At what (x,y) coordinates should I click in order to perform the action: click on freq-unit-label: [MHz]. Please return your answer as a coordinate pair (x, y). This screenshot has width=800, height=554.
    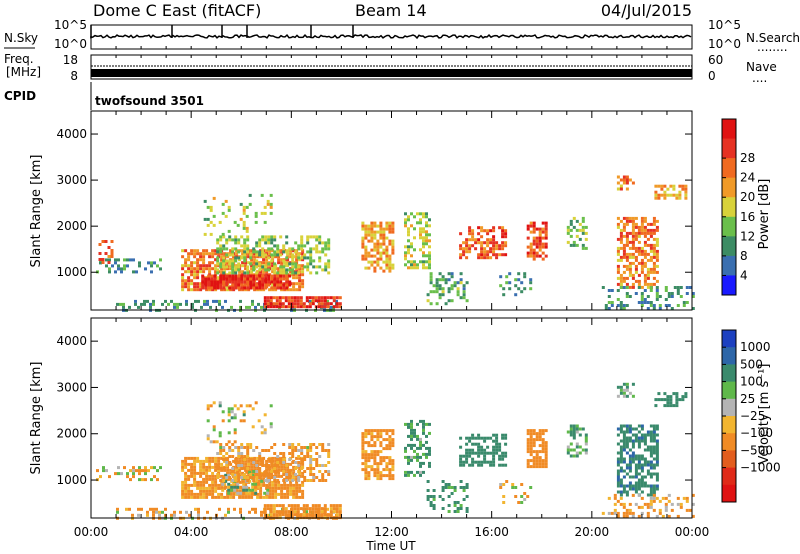
    Looking at the image, I should click on (23, 72).